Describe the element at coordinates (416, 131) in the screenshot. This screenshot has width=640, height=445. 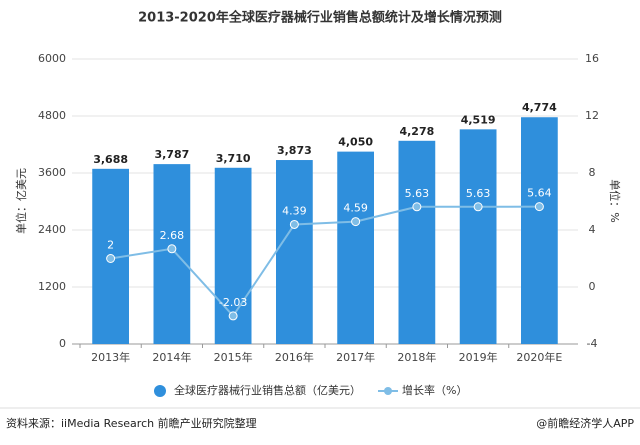
I see `bar-value-label: 4,278` at that location.